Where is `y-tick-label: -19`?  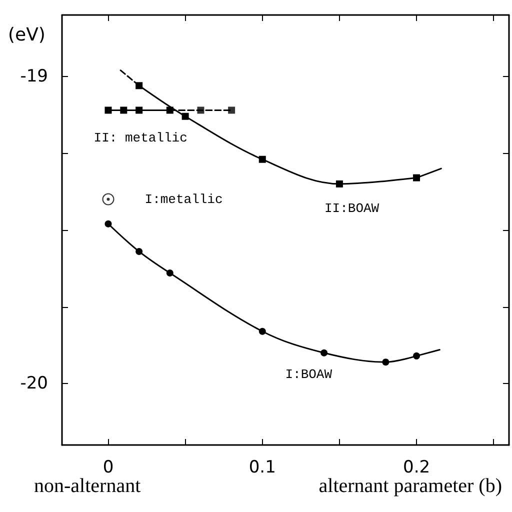
y-tick-label: -19 is located at coordinates (34, 76).